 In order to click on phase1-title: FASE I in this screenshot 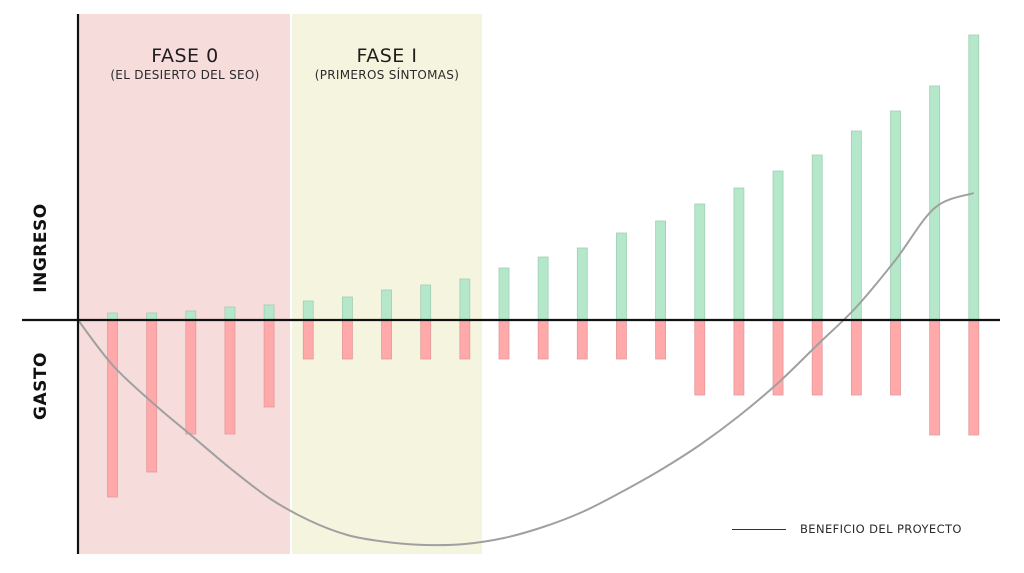, I will do `click(387, 56)`.